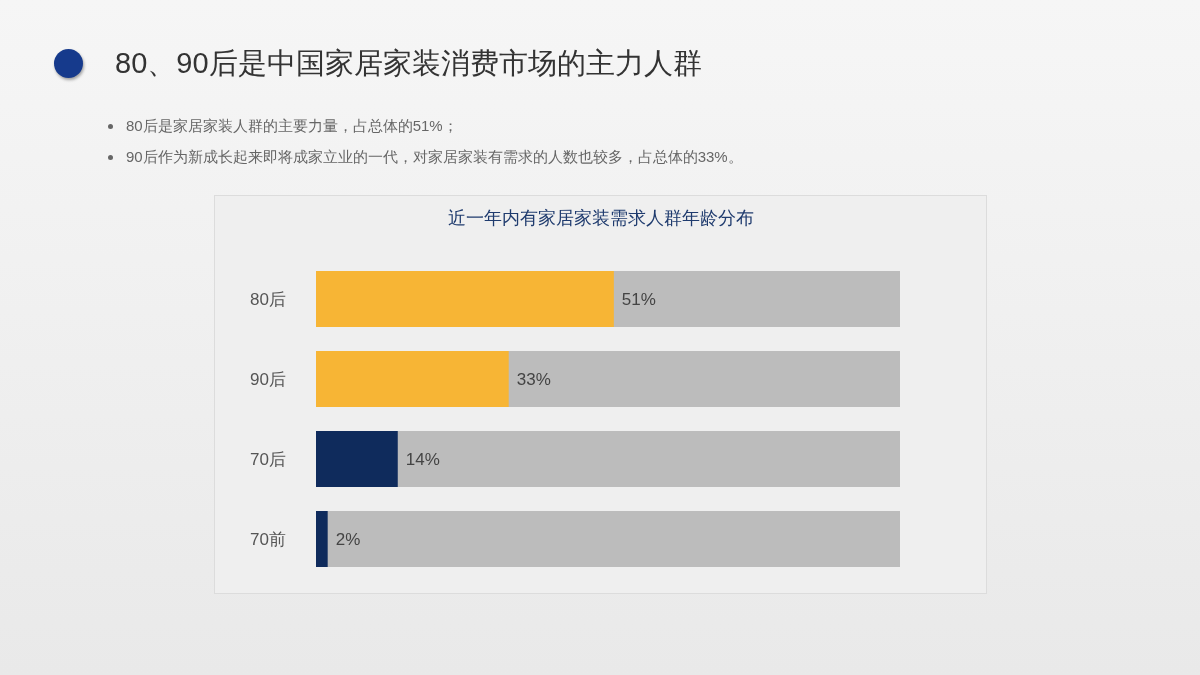 The image size is (1200, 675). What do you see at coordinates (268, 539) in the screenshot?
I see `y-tick-label: 70前` at bounding box center [268, 539].